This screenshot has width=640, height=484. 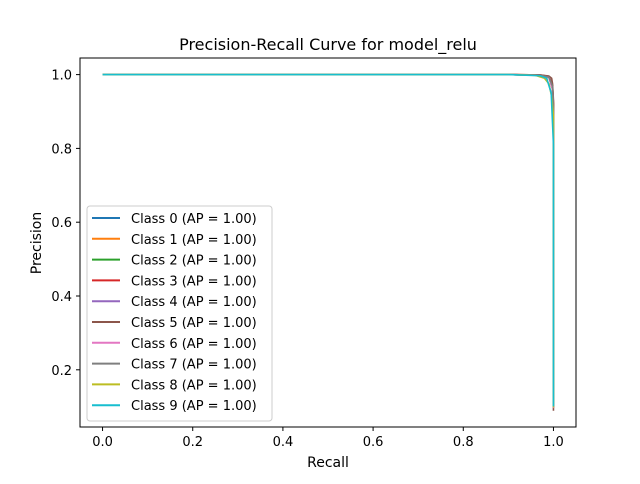 I want to click on legend-label-class-1: Class 1 (AP = 1.00), so click(x=194, y=240).